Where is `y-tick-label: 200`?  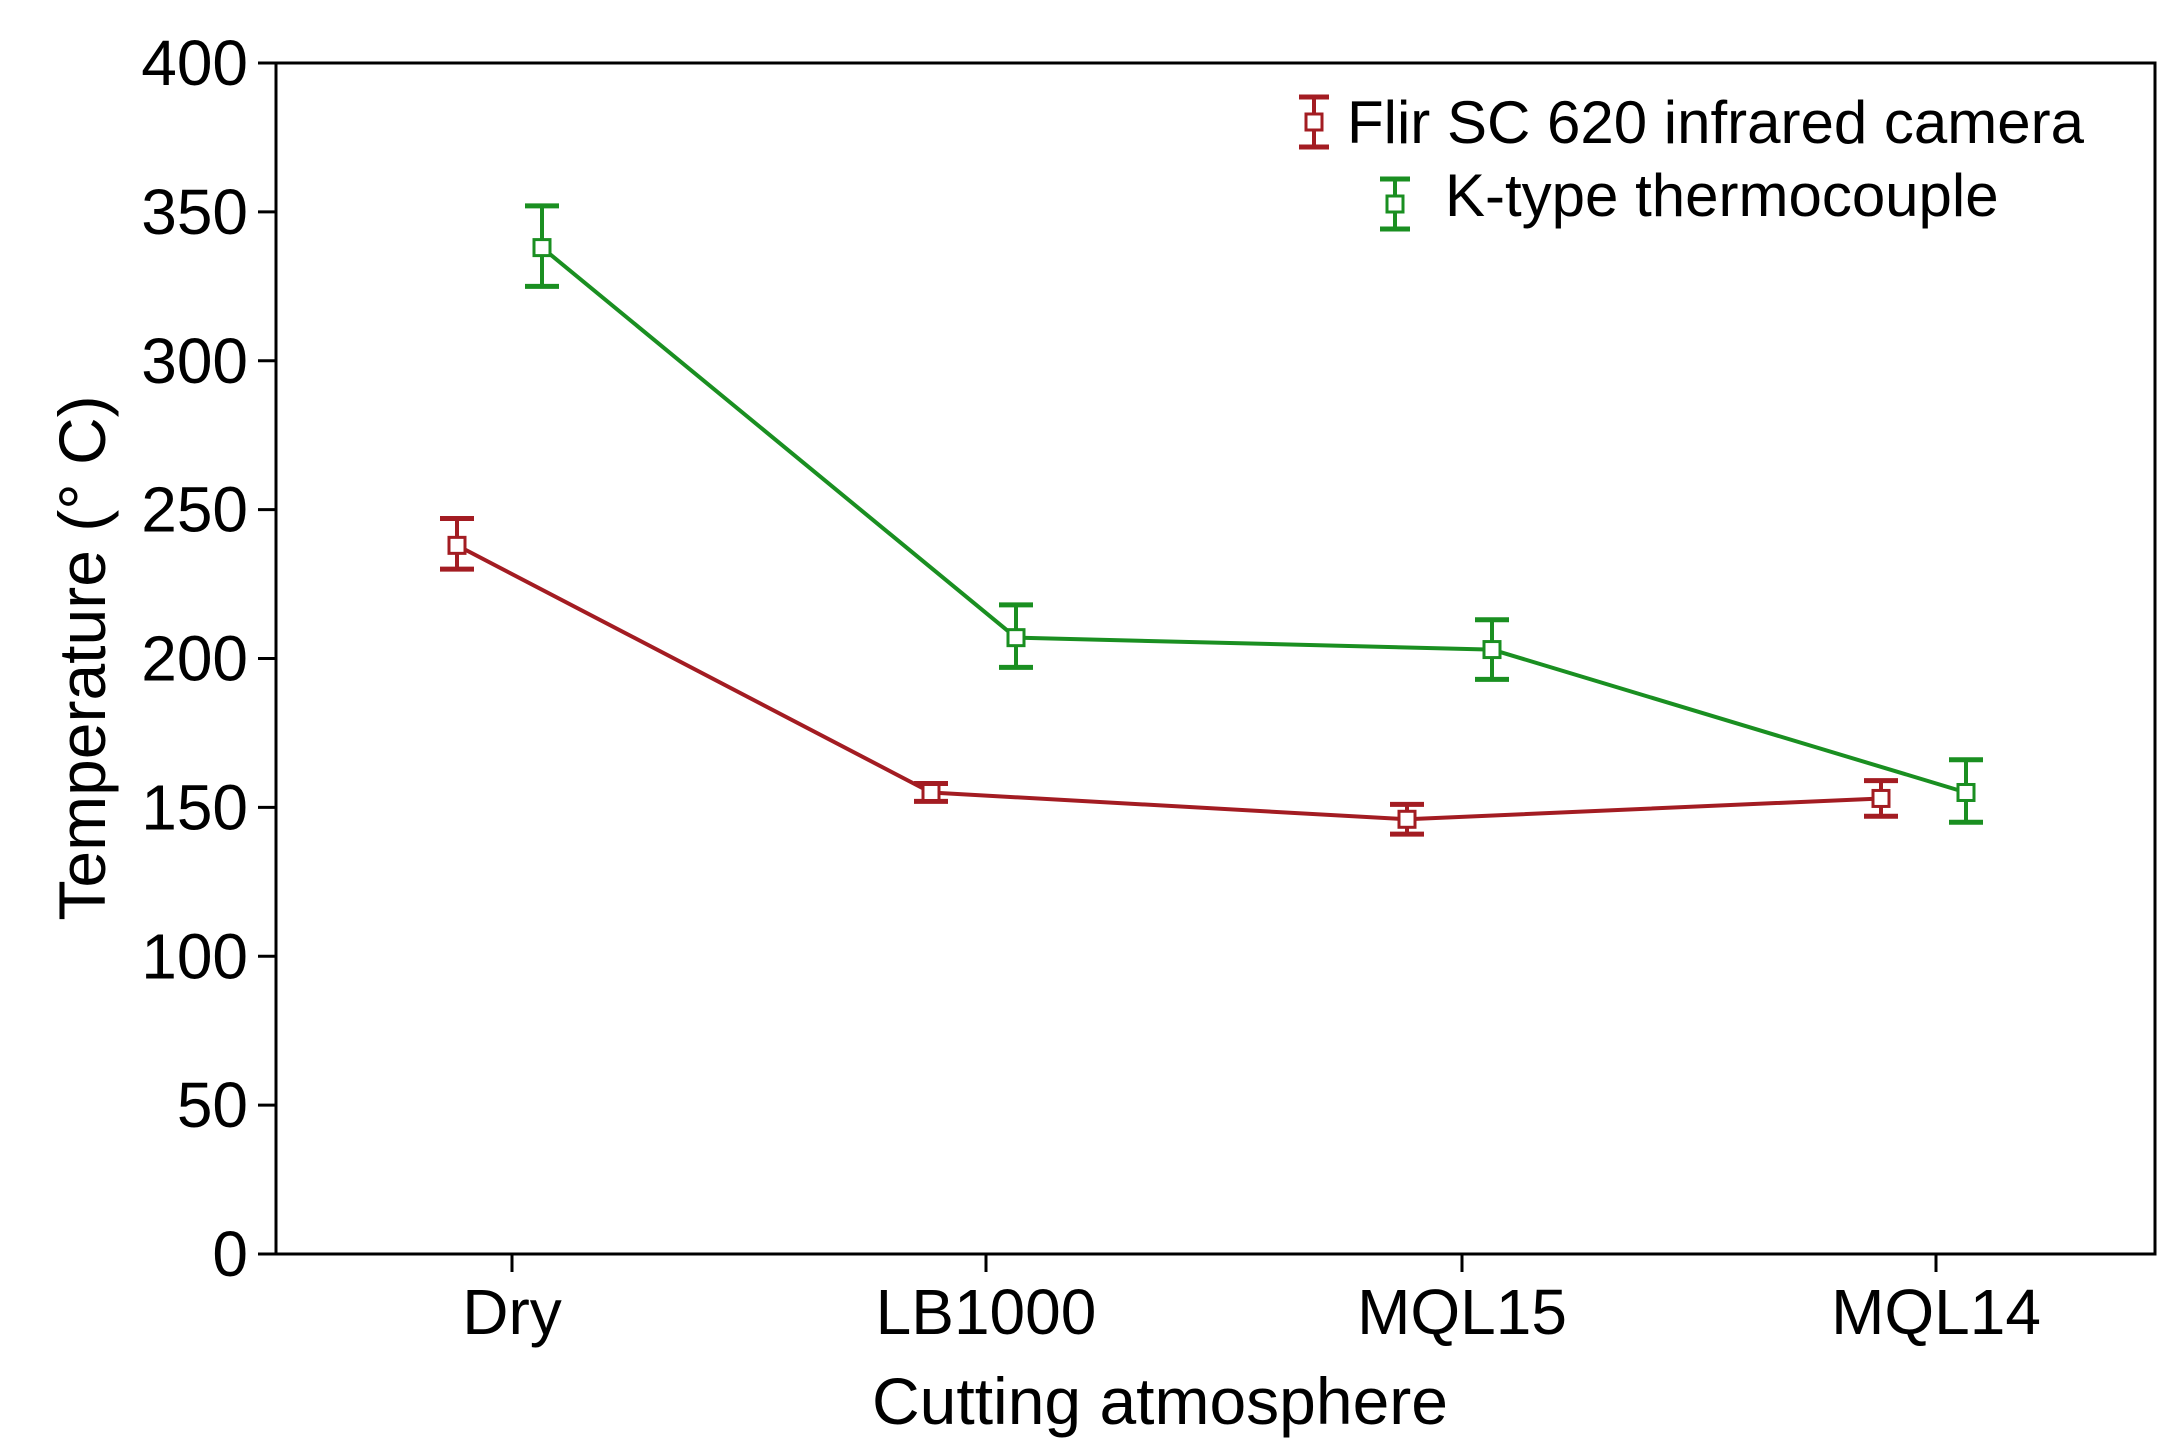
y-tick-label: 200 is located at coordinates (194, 659).